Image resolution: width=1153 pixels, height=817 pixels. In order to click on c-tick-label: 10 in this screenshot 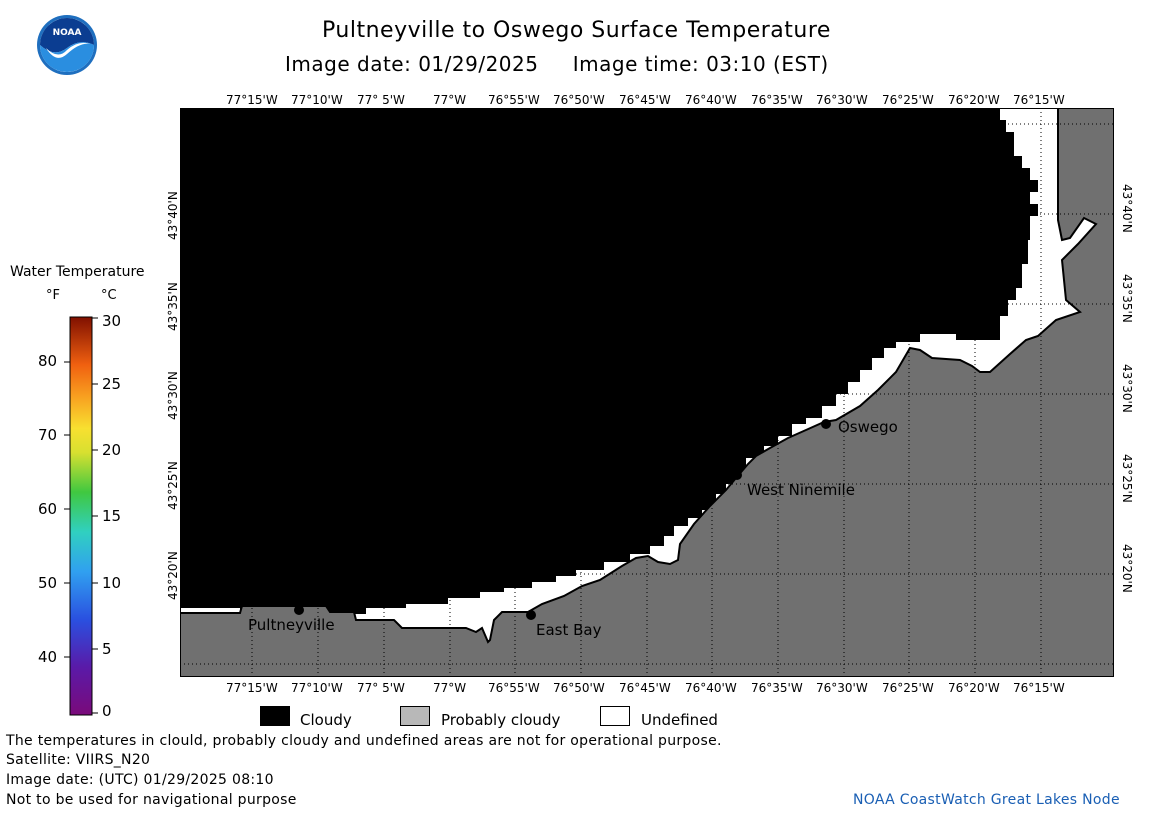, I will do `click(112, 583)`.